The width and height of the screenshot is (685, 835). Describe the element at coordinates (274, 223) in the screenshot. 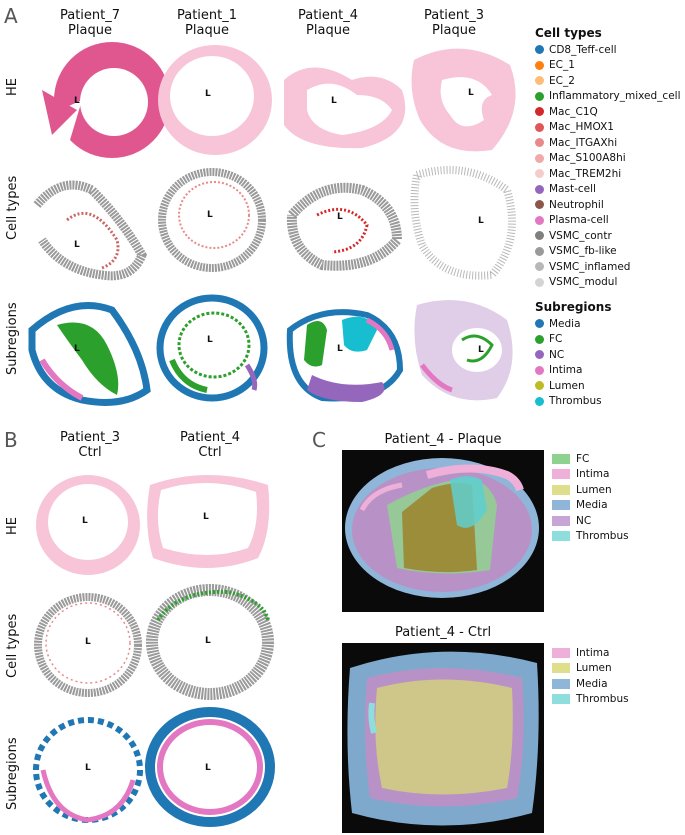

I see `celltypes-row-a` at that location.